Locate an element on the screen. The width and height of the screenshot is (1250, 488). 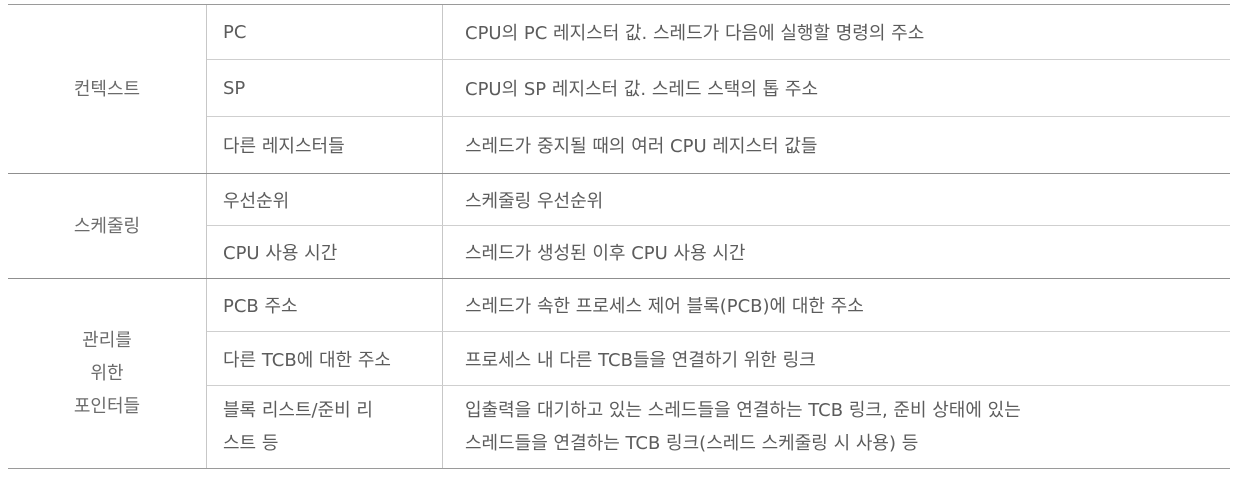
field-description: 스레드가 속한 프로세스 제어 블록(PCB)에 대한 주소 is located at coordinates (664, 306).